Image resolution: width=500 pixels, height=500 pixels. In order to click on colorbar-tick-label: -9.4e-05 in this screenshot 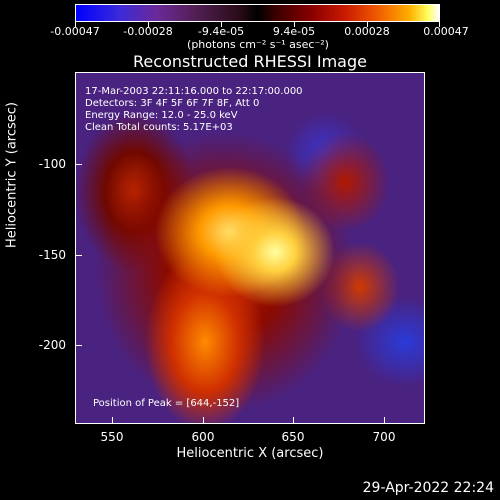, I will do `click(221, 31)`.